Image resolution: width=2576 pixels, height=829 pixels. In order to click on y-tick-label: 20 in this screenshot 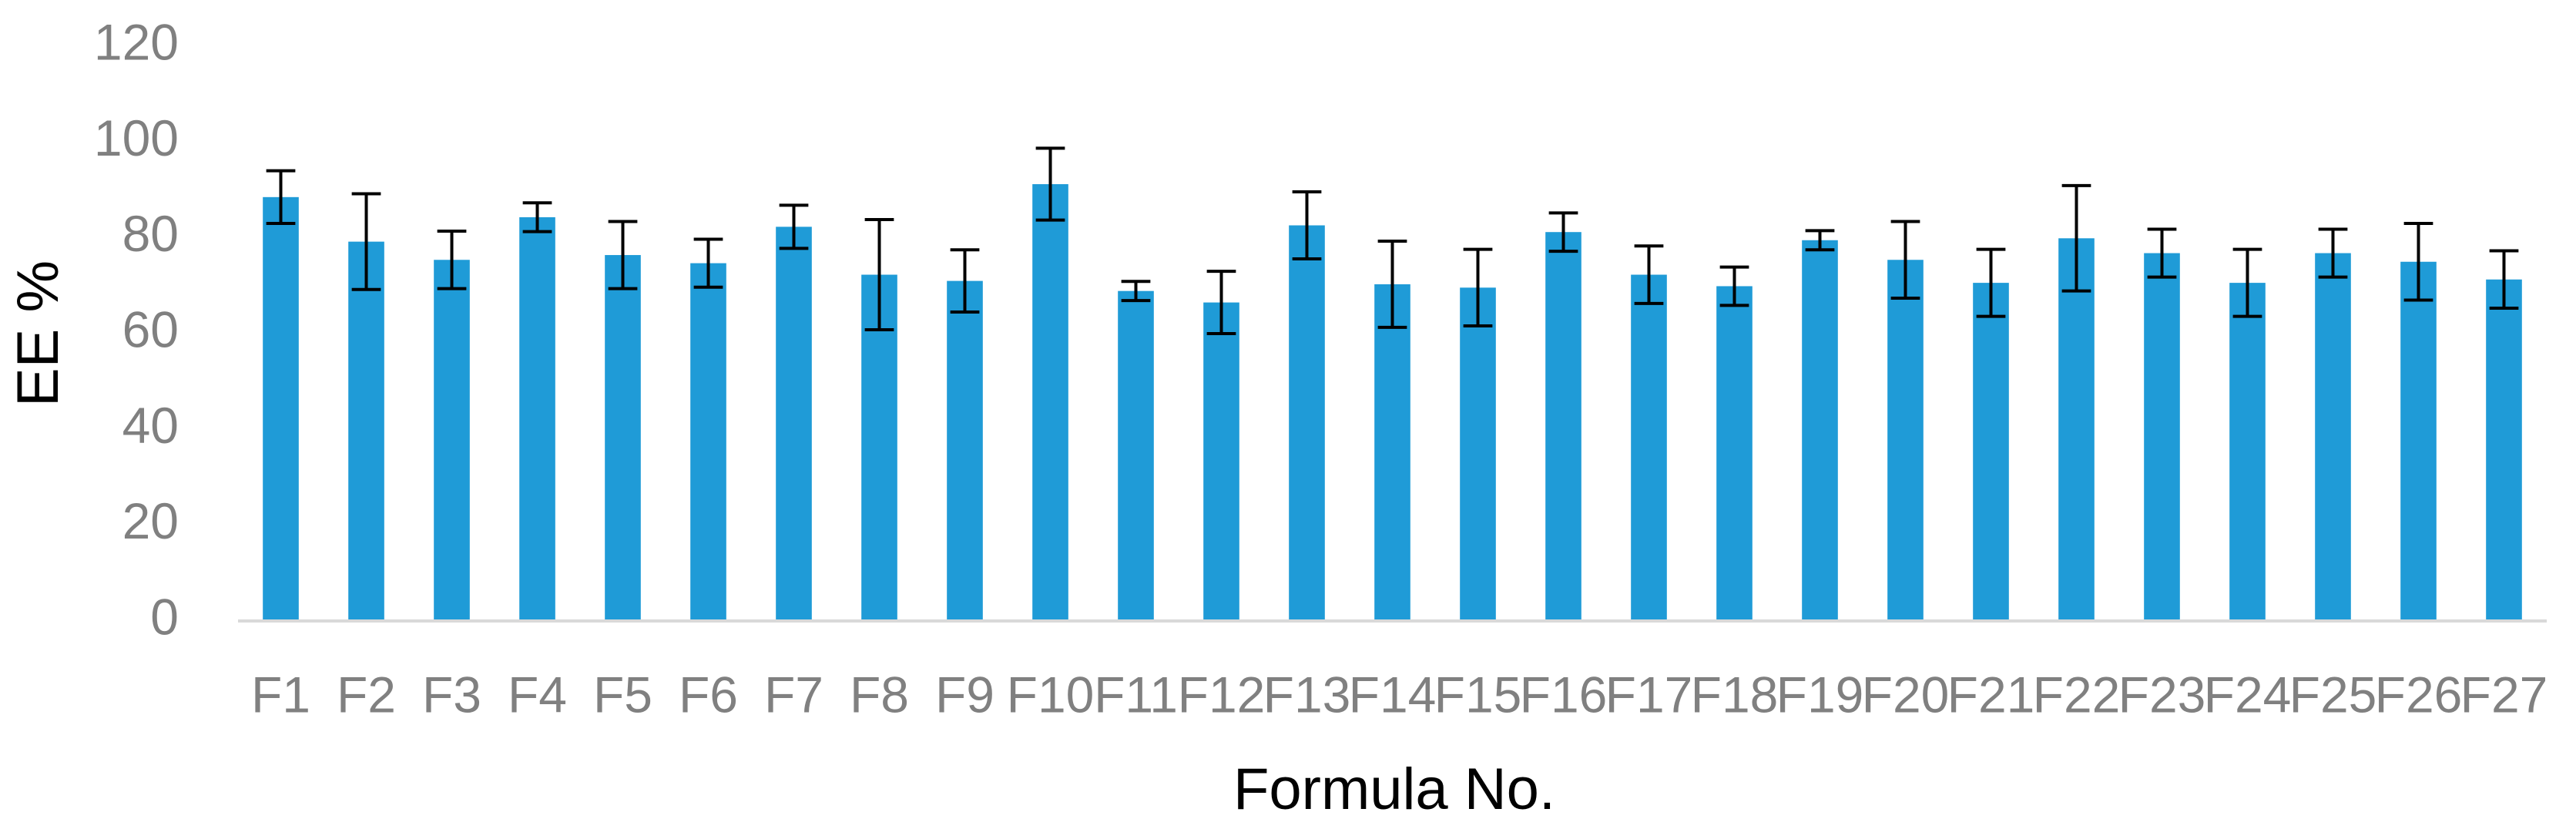, I will do `click(150, 520)`.